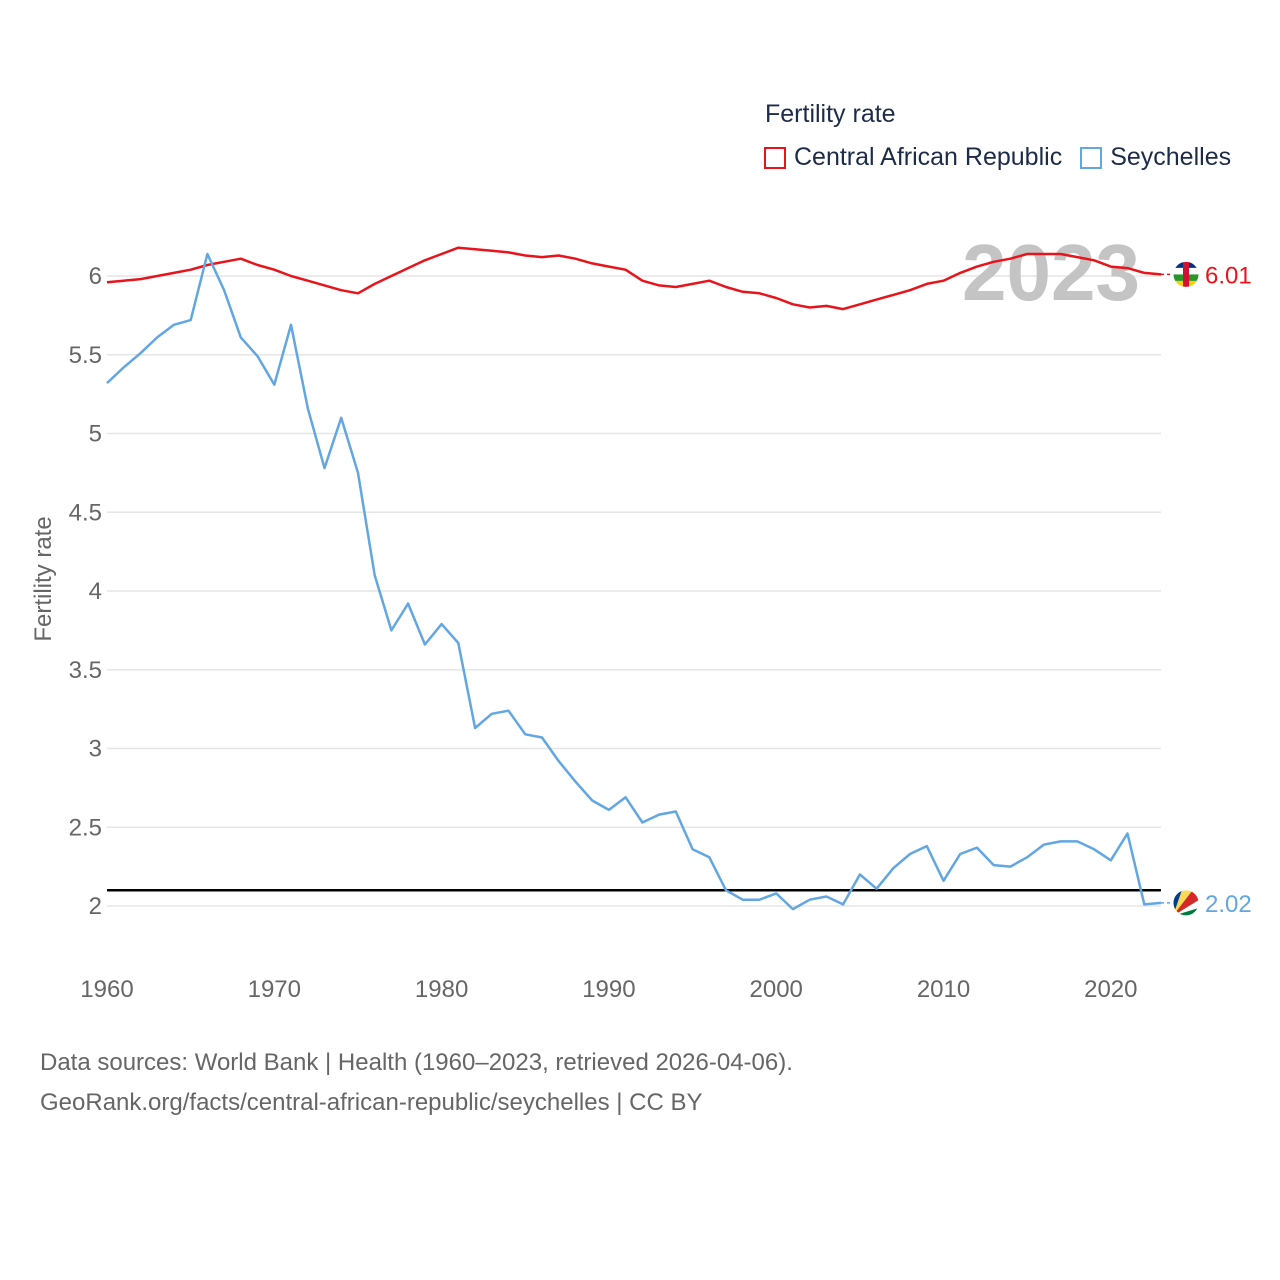 This screenshot has width=1280, height=1280. What do you see at coordinates (1091, 157) in the screenshot?
I see `legend-swatch-seychelles` at bounding box center [1091, 157].